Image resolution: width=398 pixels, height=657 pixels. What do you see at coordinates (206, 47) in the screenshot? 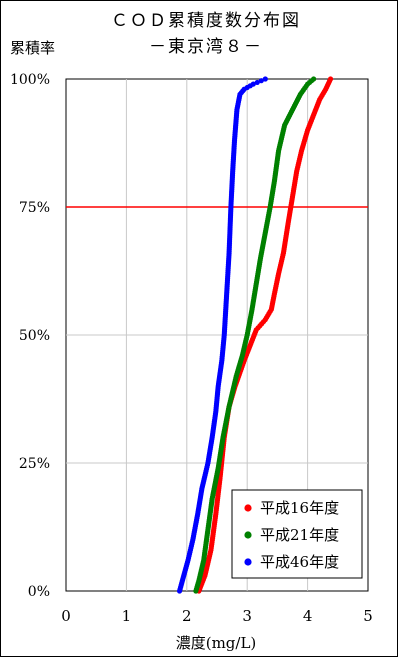
I see `chart-subtitle: －東京湾８－` at bounding box center [206, 47].